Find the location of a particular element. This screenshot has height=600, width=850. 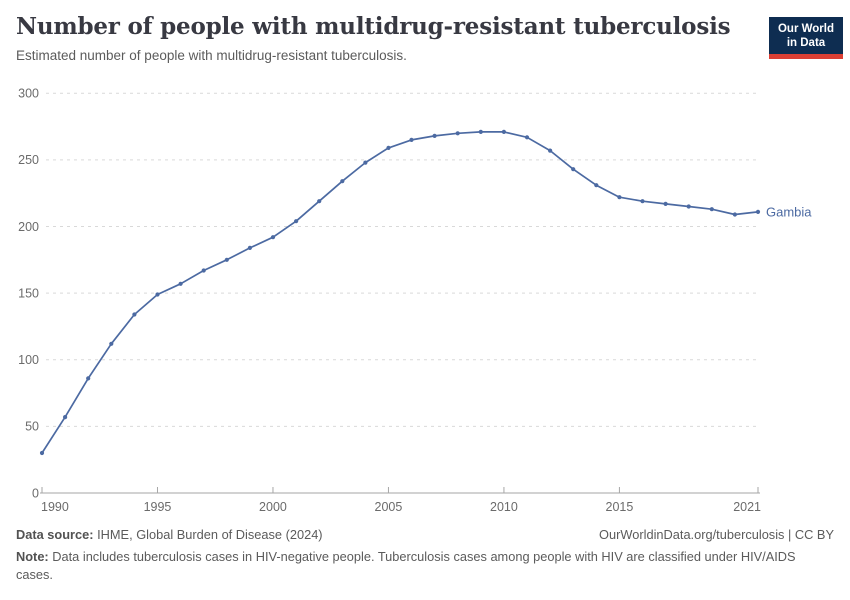

data-point-2008 is located at coordinates (457, 133).